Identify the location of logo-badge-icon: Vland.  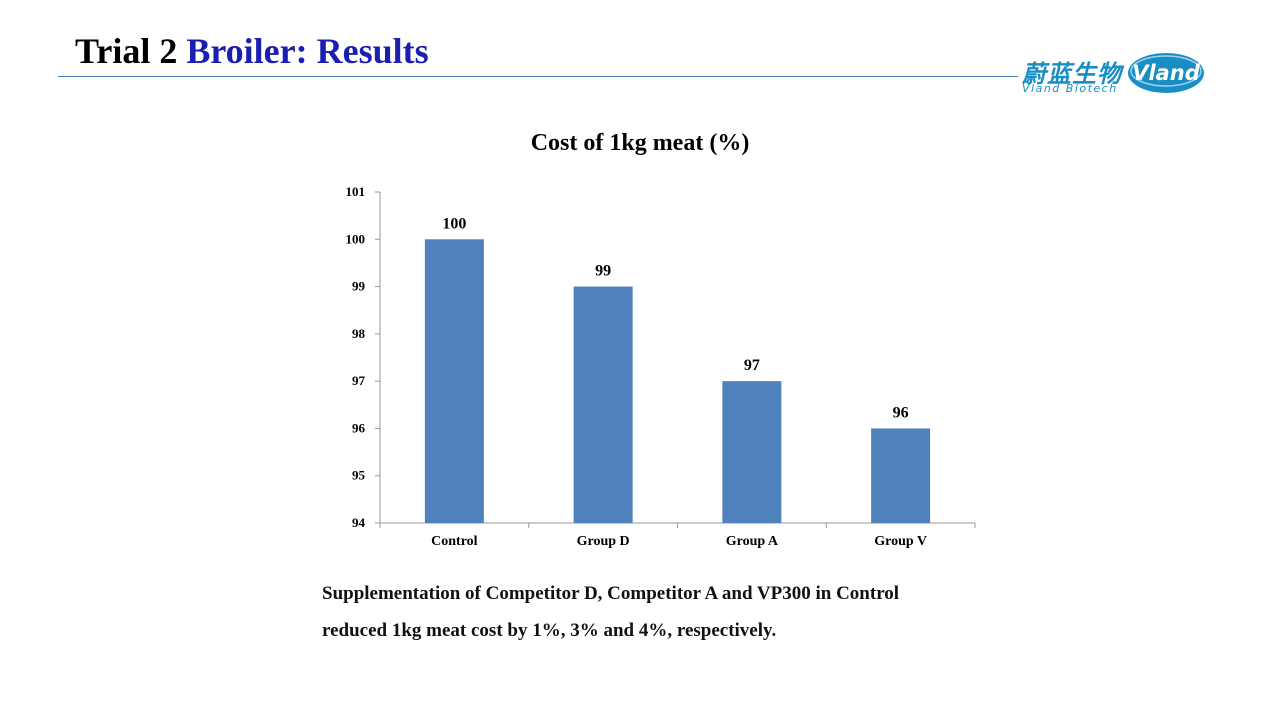
(1166, 73).